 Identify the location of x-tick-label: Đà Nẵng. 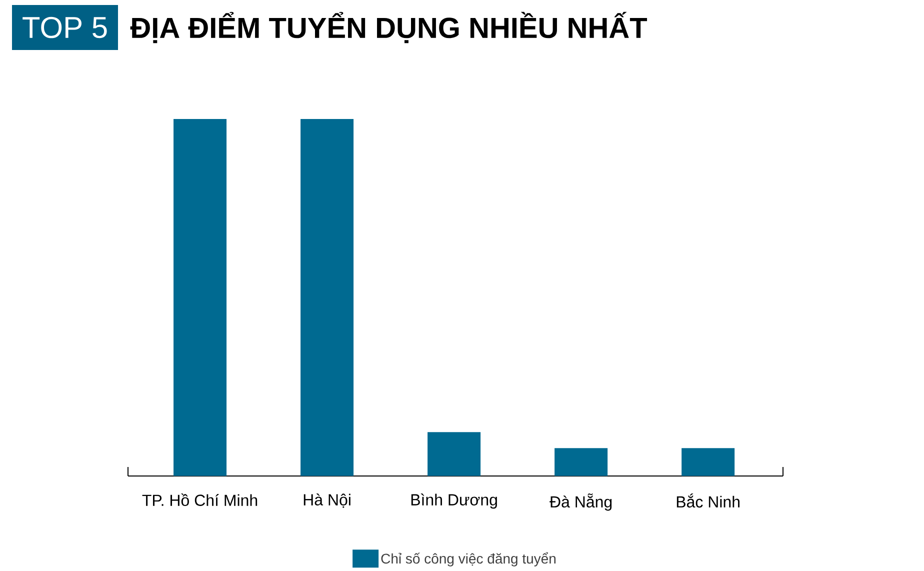
(581, 502).